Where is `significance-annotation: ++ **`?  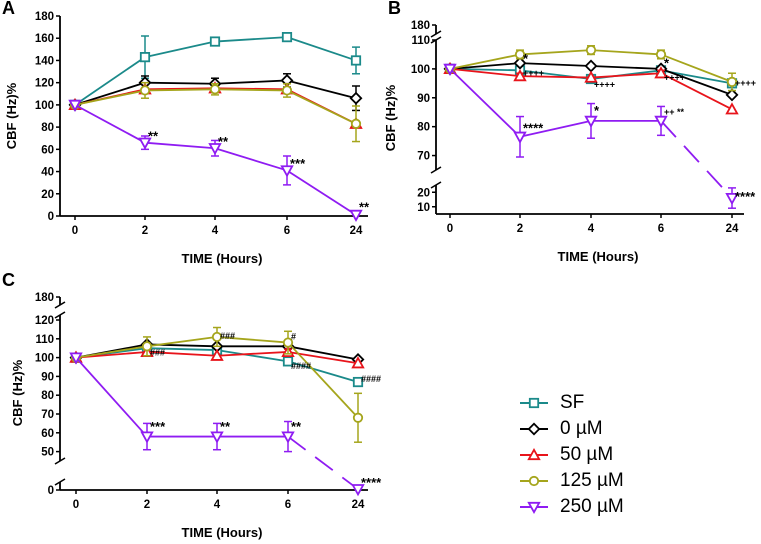
significance-annotation: ++ ** is located at coordinates (674, 112).